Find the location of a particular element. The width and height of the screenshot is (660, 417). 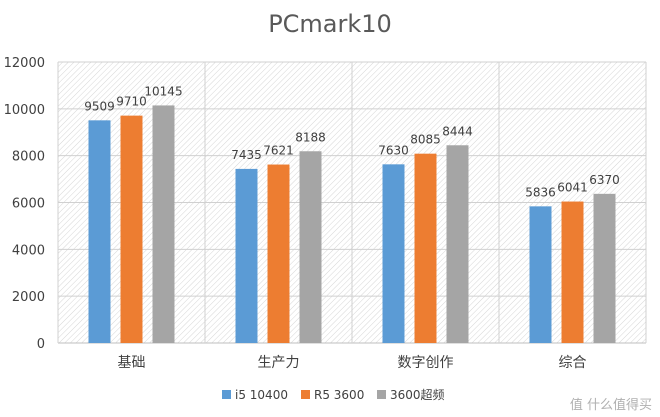

y-tick-label: 12000 is located at coordinates (24, 63).